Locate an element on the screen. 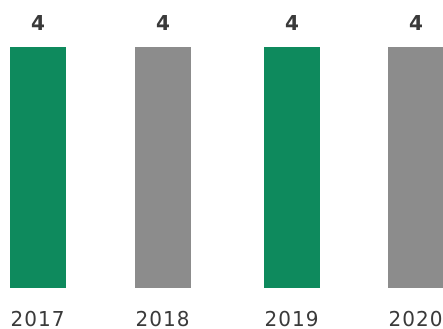 This screenshot has height=329, width=443. x-axis-tick-labels: 2017 2018 2019 2020 is located at coordinates (227, 318).